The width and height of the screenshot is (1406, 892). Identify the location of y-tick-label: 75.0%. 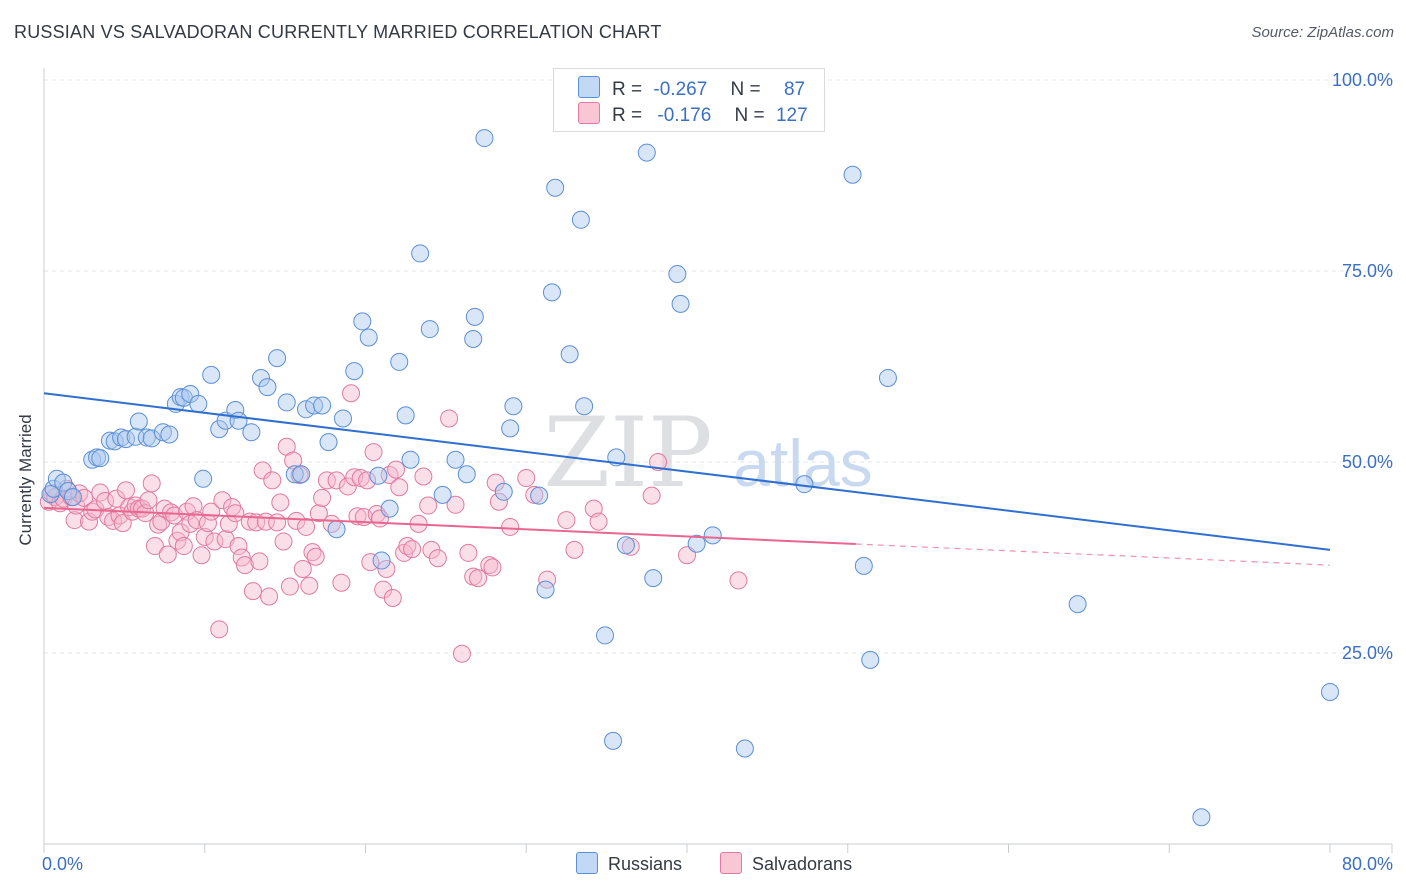
(1367, 271).